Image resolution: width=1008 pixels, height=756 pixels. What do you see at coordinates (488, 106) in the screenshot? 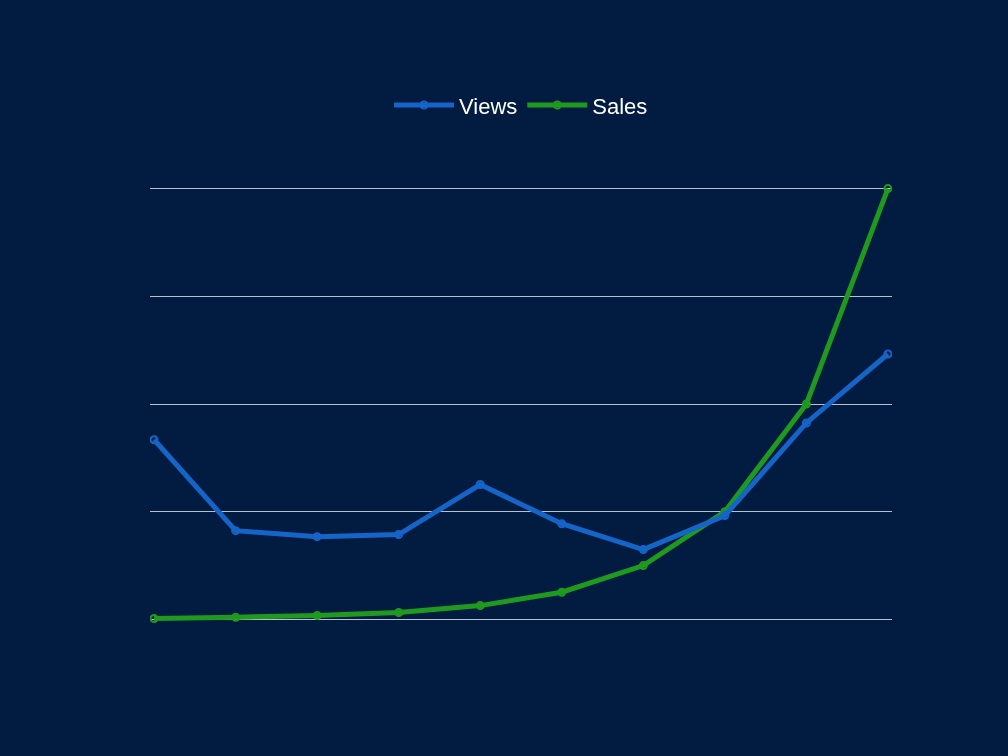
I see `legend-label: Views` at bounding box center [488, 106].